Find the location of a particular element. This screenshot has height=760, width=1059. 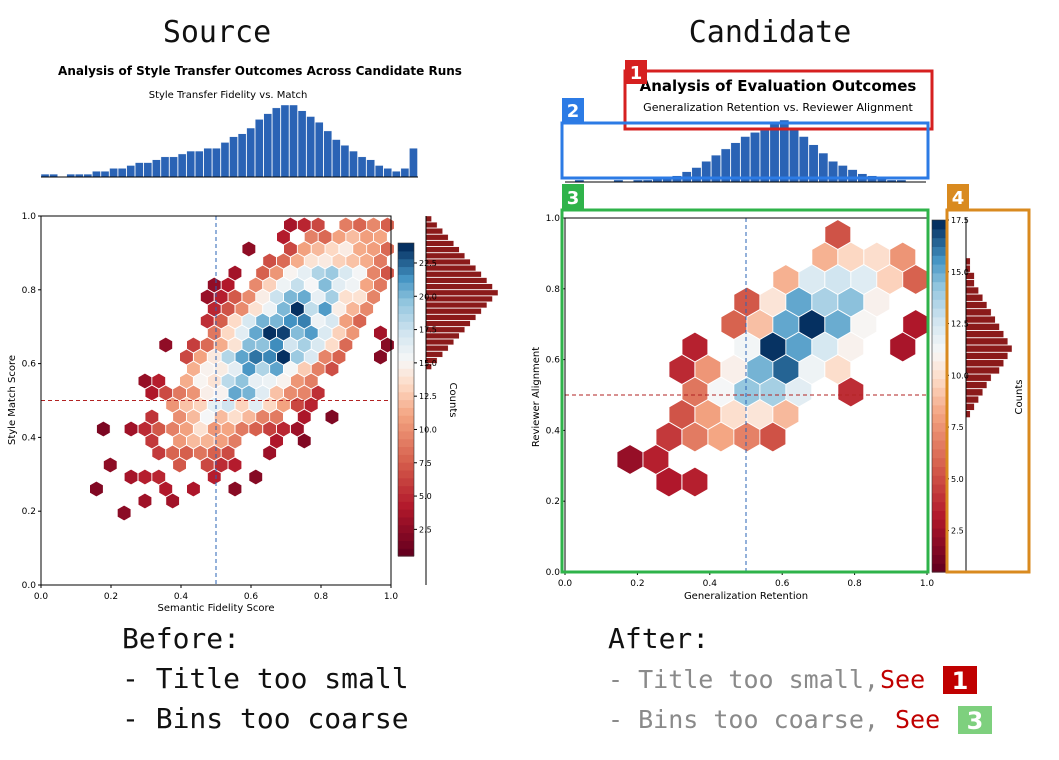

x-tick-label: 0.0 is located at coordinates (41, 597).